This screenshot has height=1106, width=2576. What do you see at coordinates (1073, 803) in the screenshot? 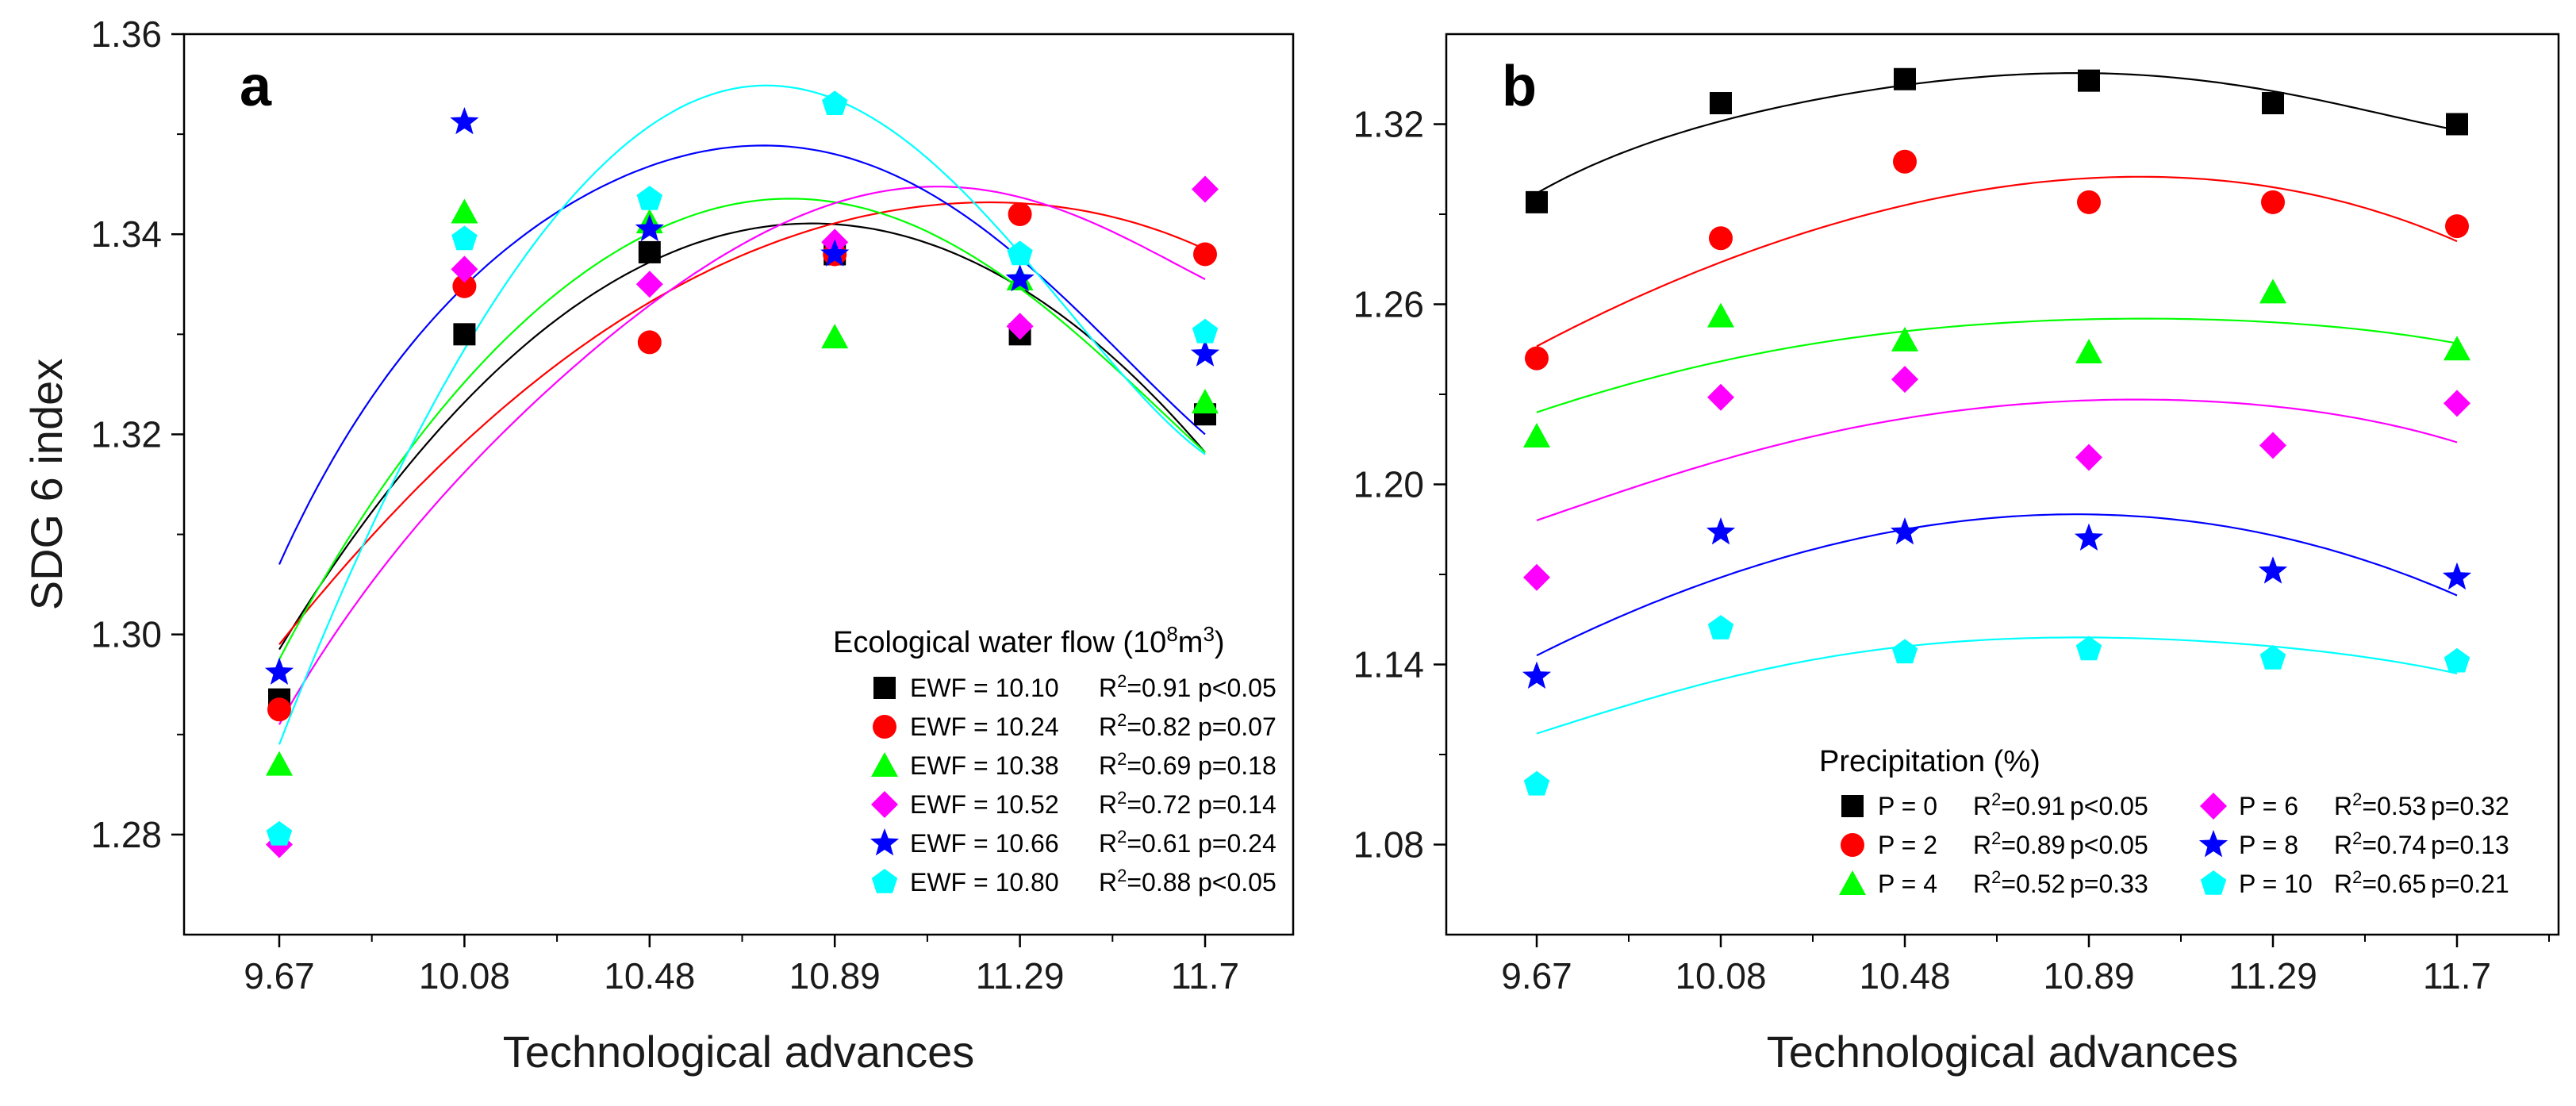
I see `legend-entry: EWF = 10.52 R2=0.72 p=0.14` at bounding box center [1073, 803].